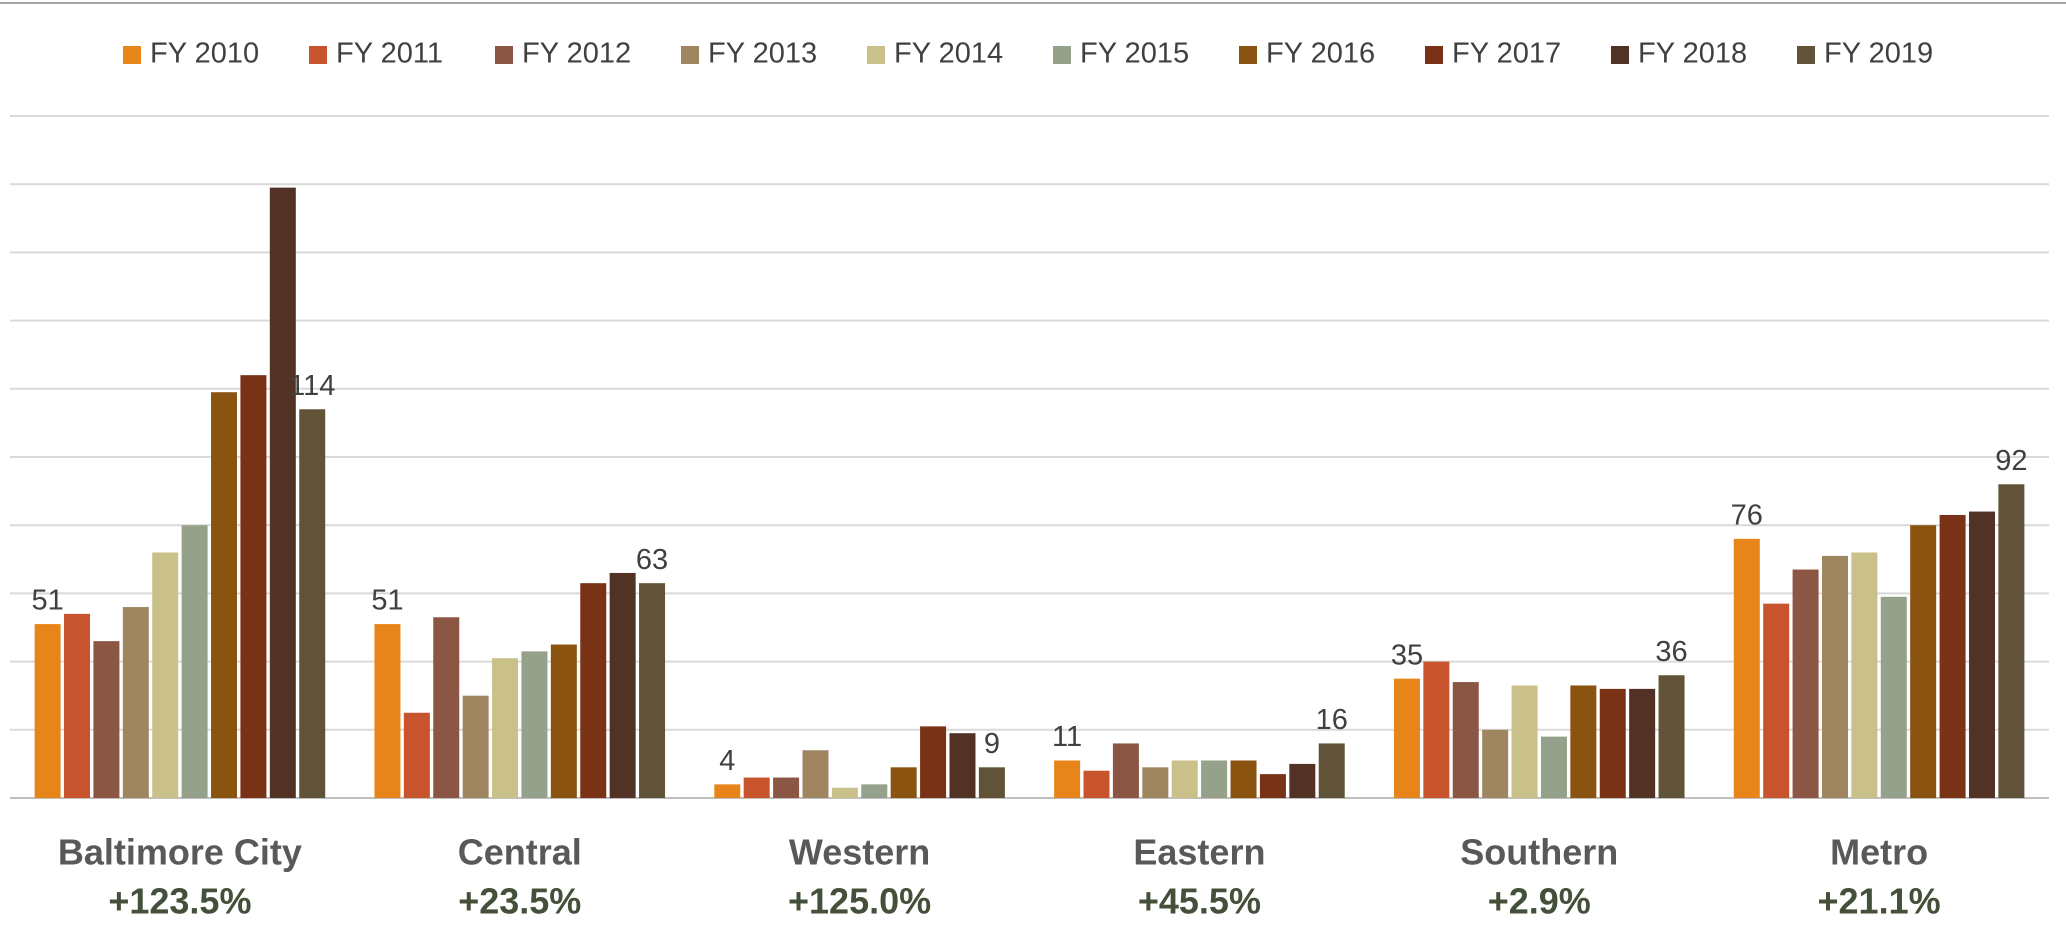  Describe the element at coordinates (1199, 852) in the screenshot. I see `category-label: Eastern` at that location.